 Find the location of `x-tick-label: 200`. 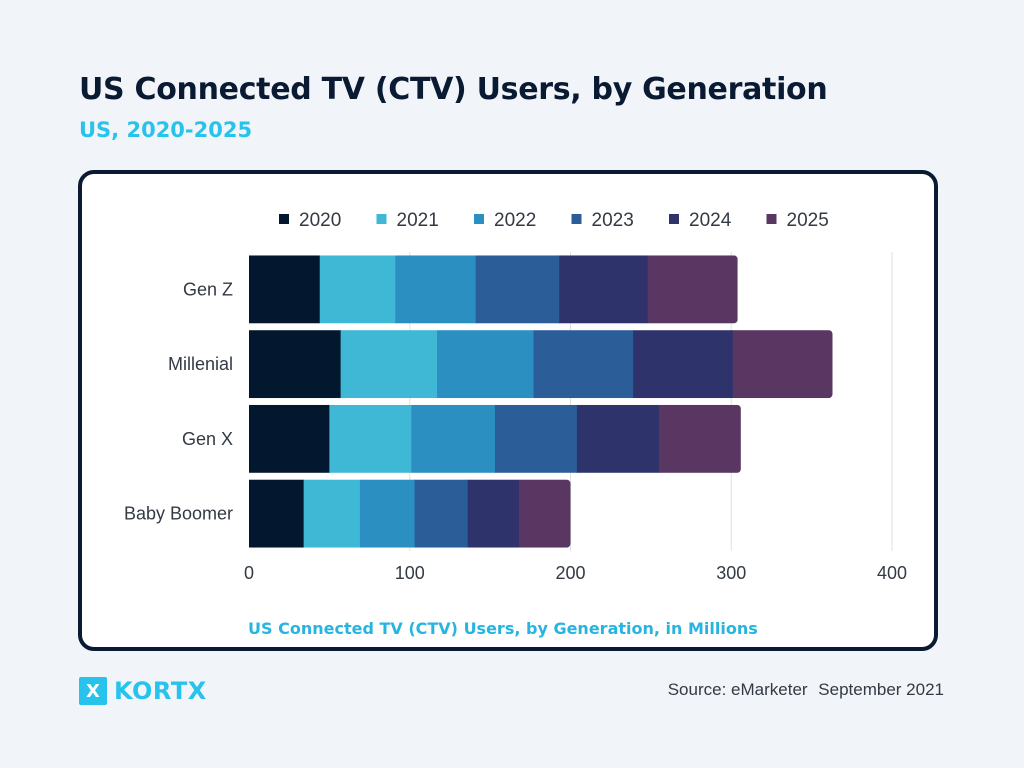

x-tick-label: 200 is located at coordinates (570, 573).